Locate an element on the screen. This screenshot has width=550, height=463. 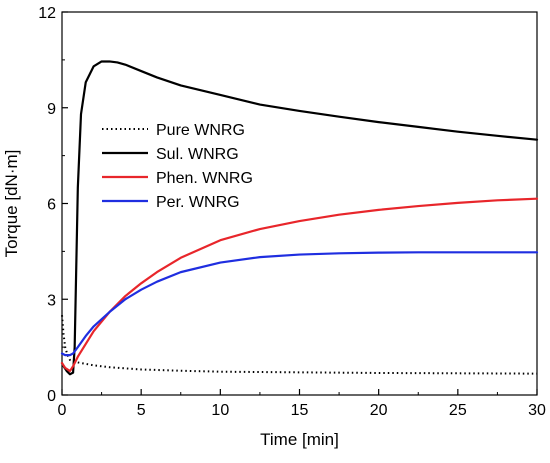
x-axis-title: Time [min] is located at coordinates (299, 439).